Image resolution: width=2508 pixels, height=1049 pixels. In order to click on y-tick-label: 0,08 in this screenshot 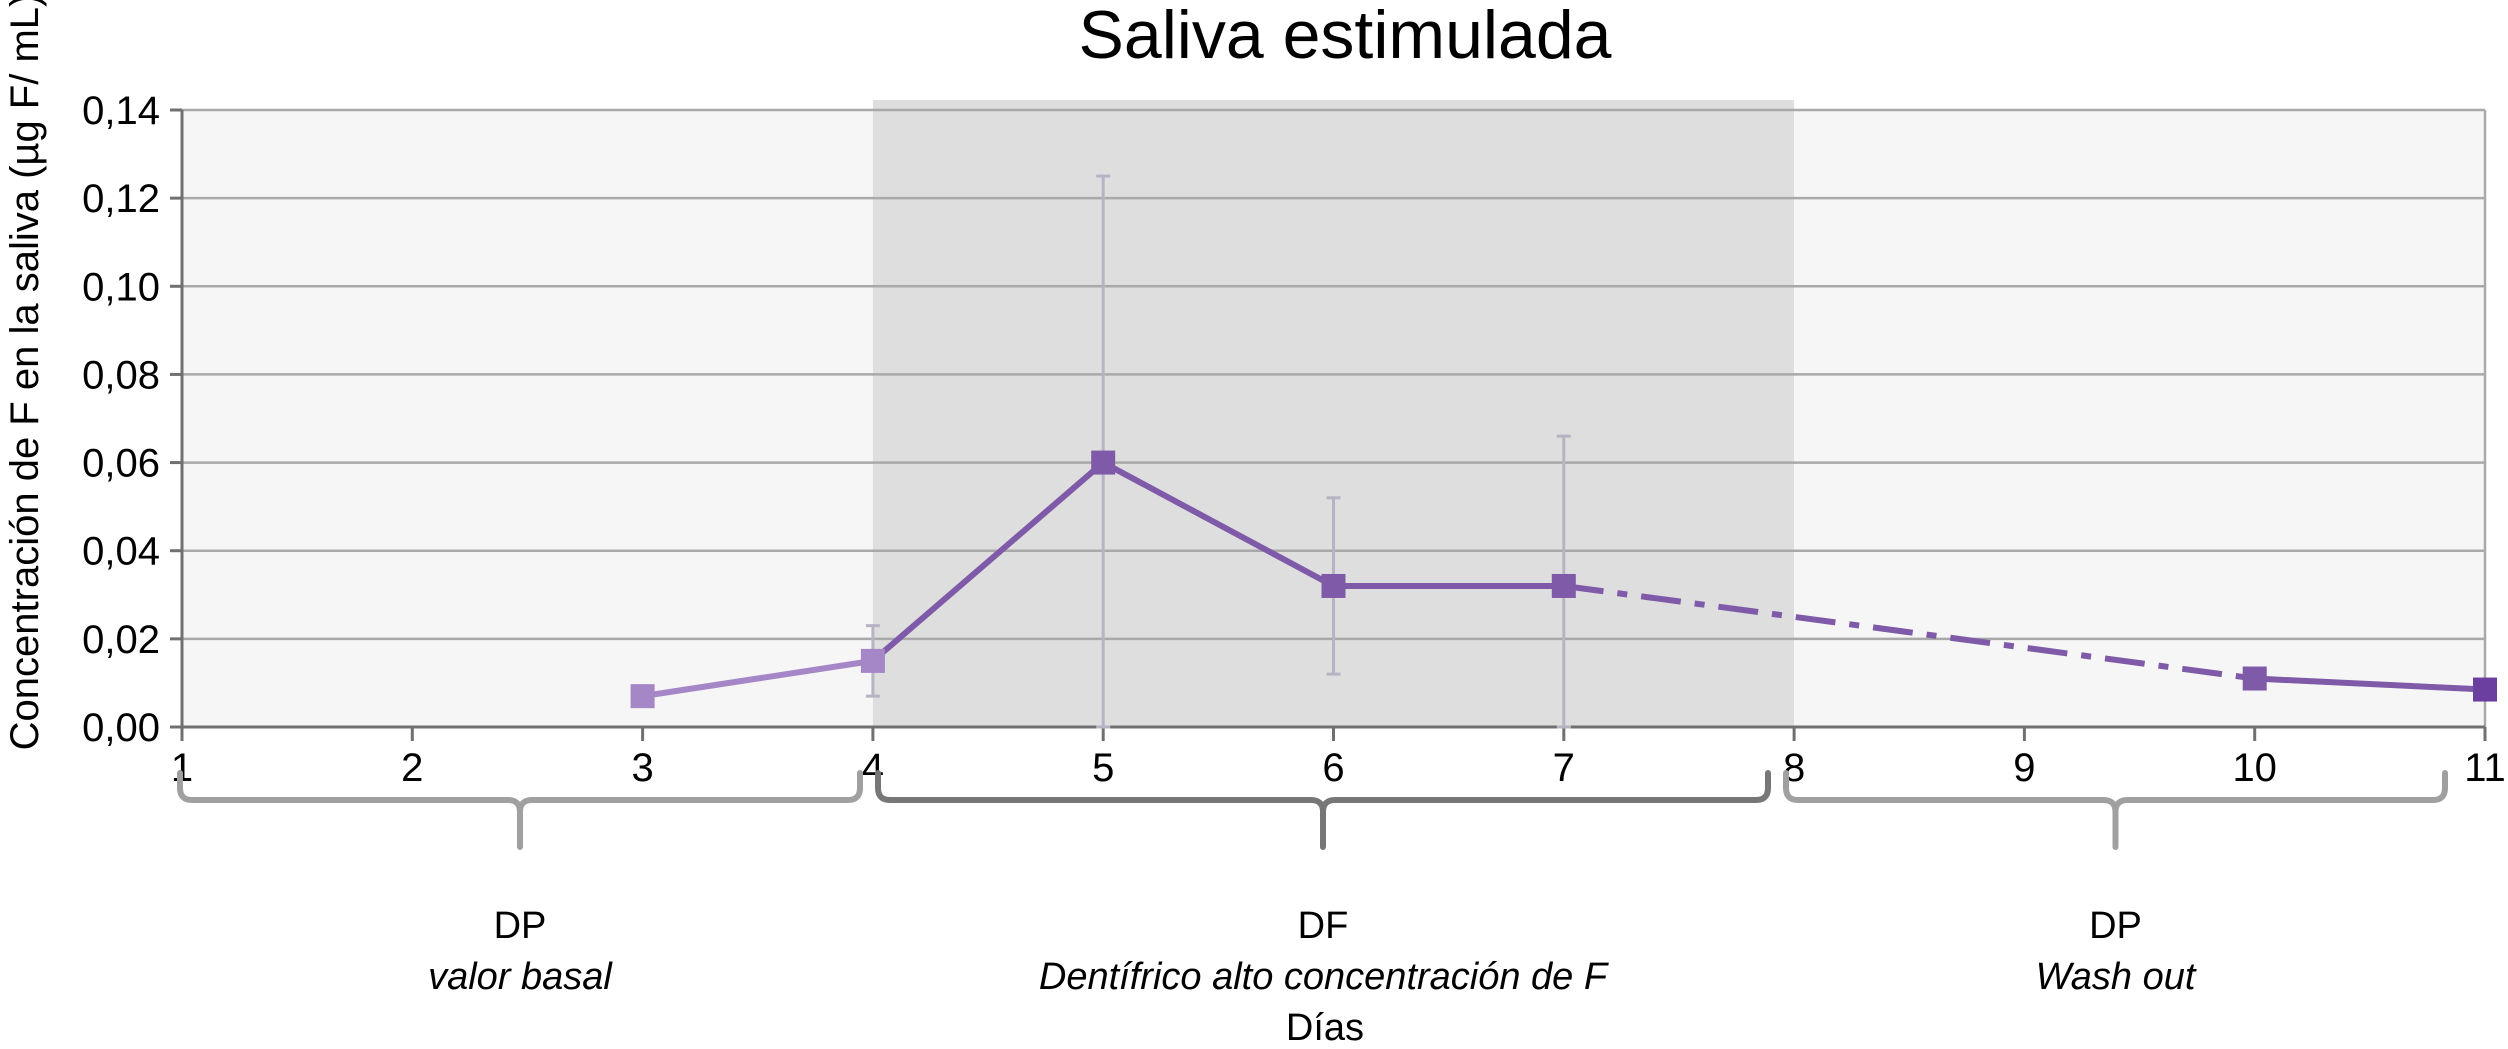, I will do `click(121, 375)`.